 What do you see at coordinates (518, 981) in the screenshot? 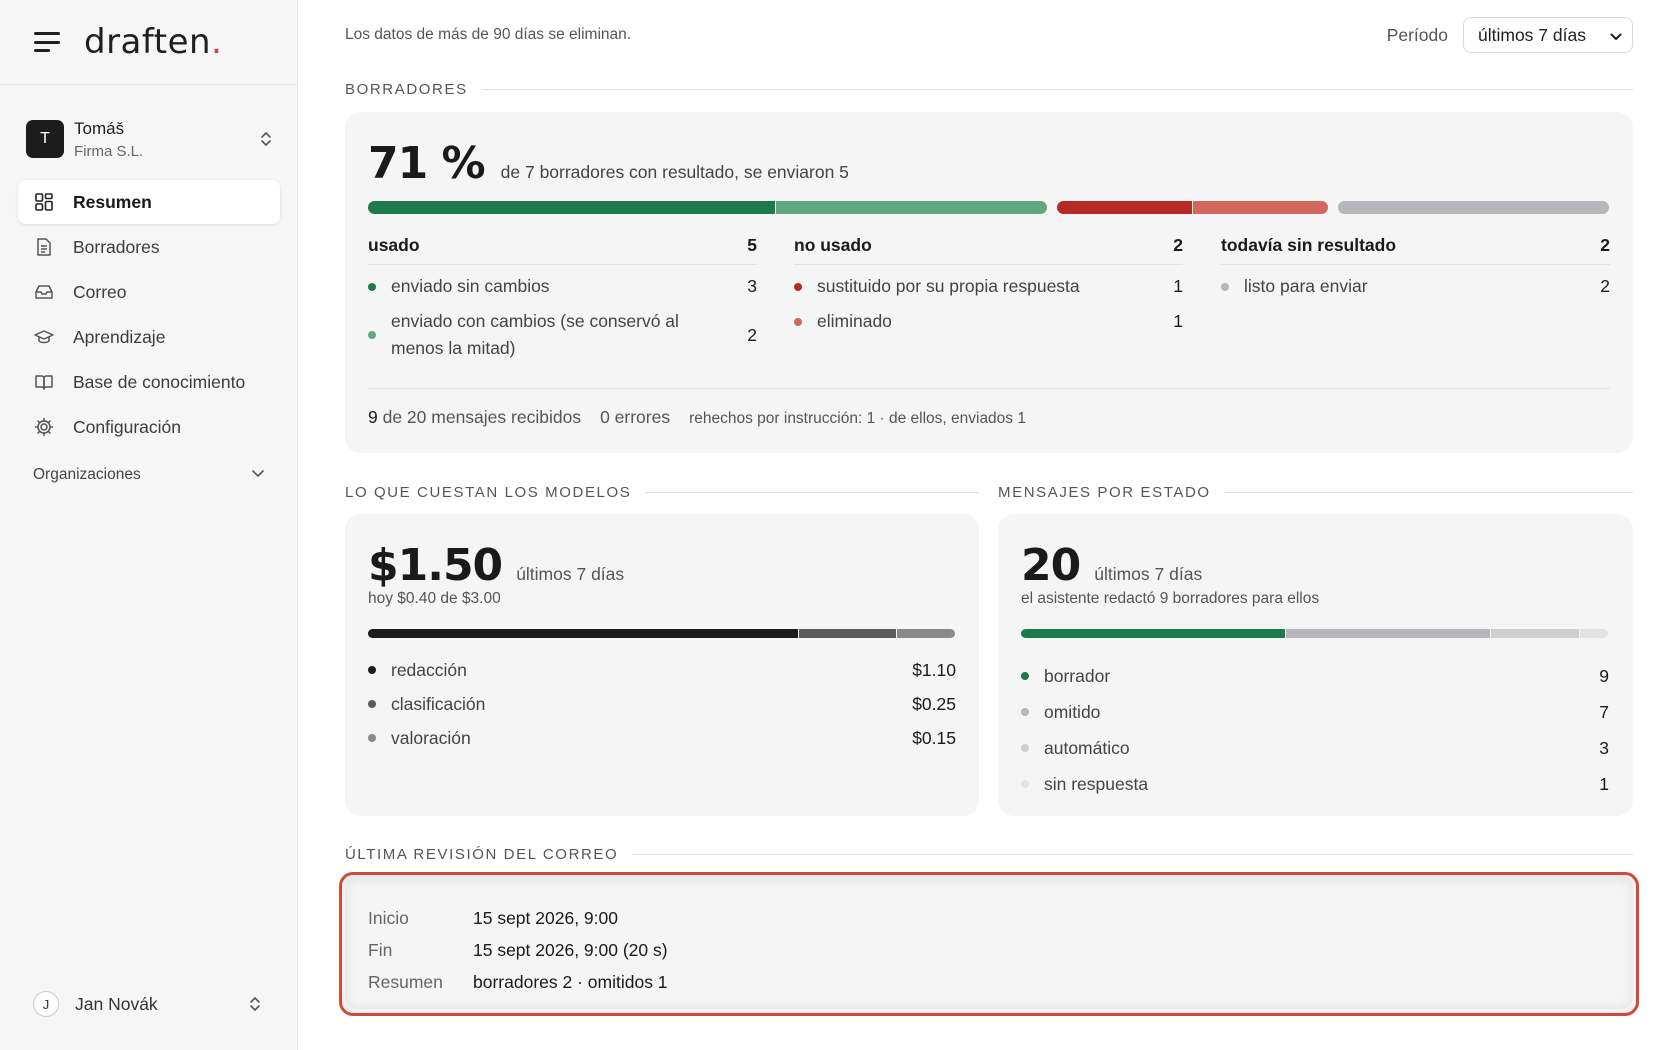
I see `review-row-summary: Resumen borradores 2 · omitidos 1` at bounding box center [518, 981].